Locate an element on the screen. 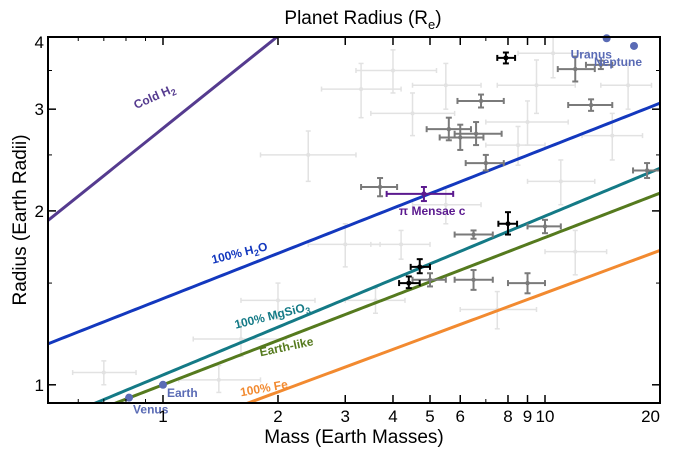  x-axis-title: Mass (Earth Masses) is located at coordinates (353, 437).